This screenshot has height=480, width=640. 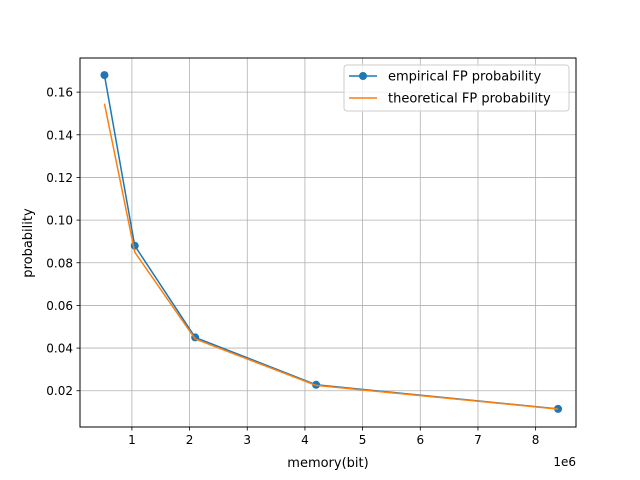 What do you see at coordinates (28, 243) in the screenshot?
I see `y-axis-label: probability` at bounding box center [28, 243].